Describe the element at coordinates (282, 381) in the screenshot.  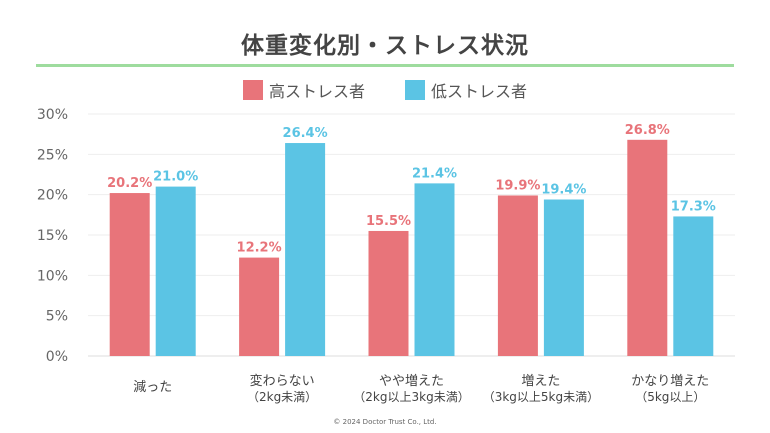
I see `x-tick-label: 変わらない` at that location.